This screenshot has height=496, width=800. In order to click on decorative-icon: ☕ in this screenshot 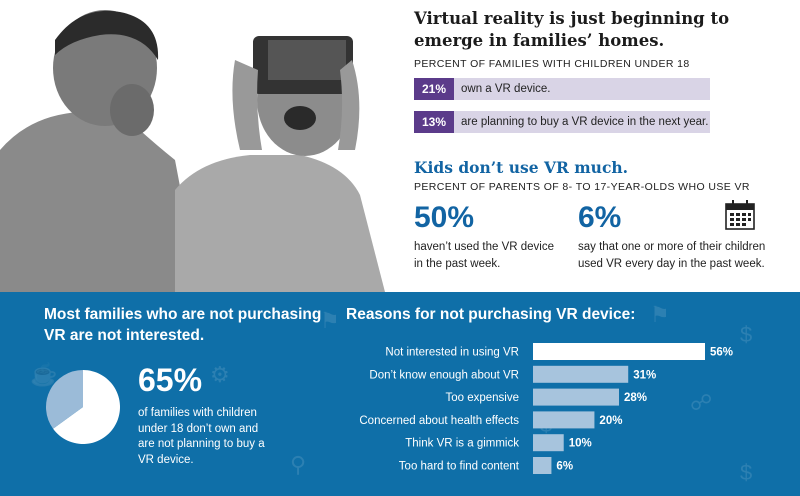, I will do `click(44, 374)`.